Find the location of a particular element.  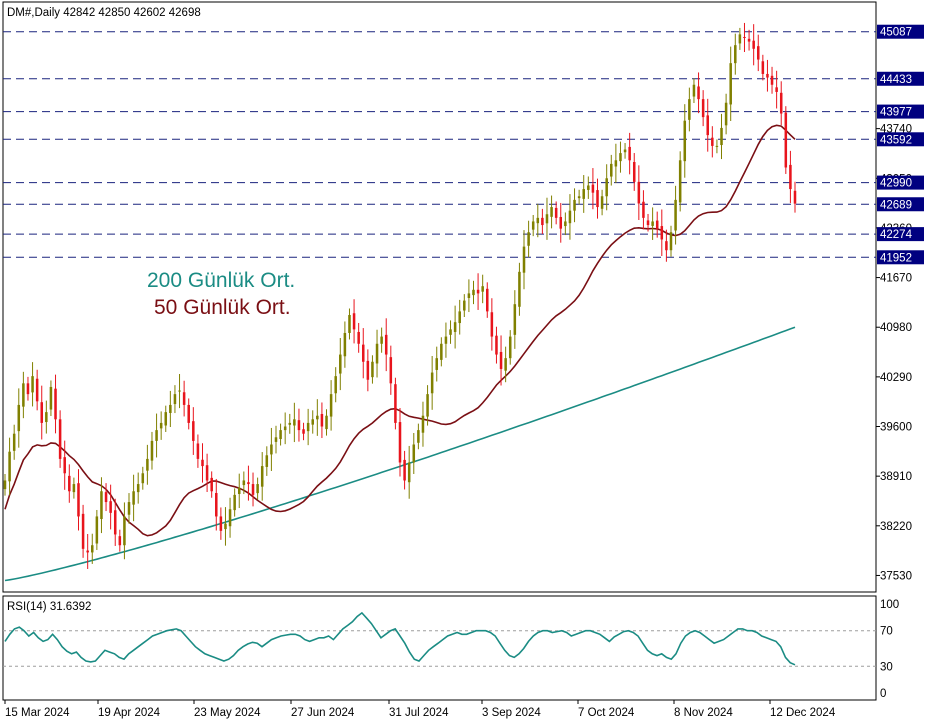

price-level-label: 45087 is located at coordinates (896, 33).